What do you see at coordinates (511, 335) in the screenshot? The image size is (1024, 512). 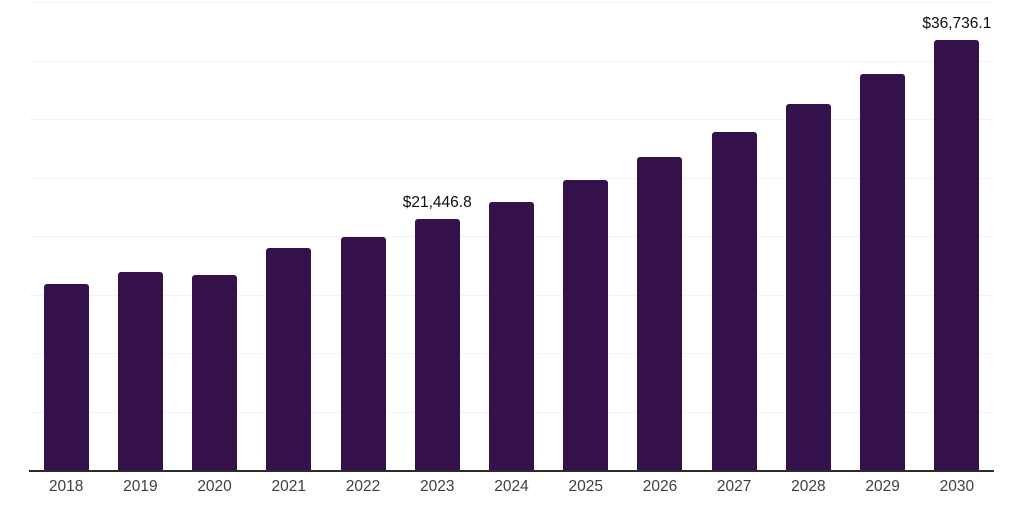 I see `bar-2024` at bounding box center [511, 335].